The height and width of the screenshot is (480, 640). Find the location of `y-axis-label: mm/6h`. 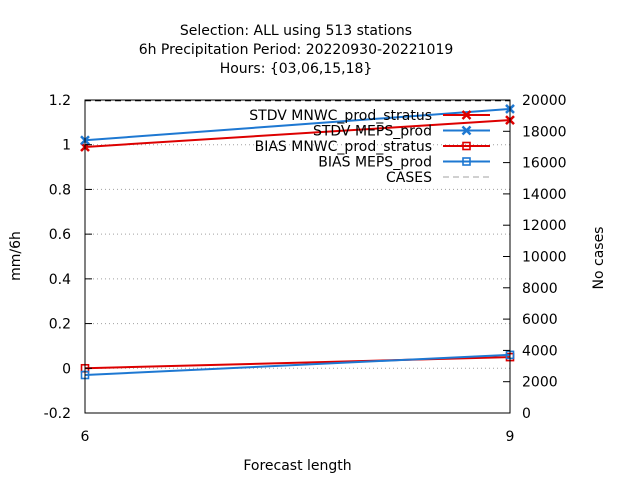

y-axis-label: mm/6h is located at coordinates (16, 256).